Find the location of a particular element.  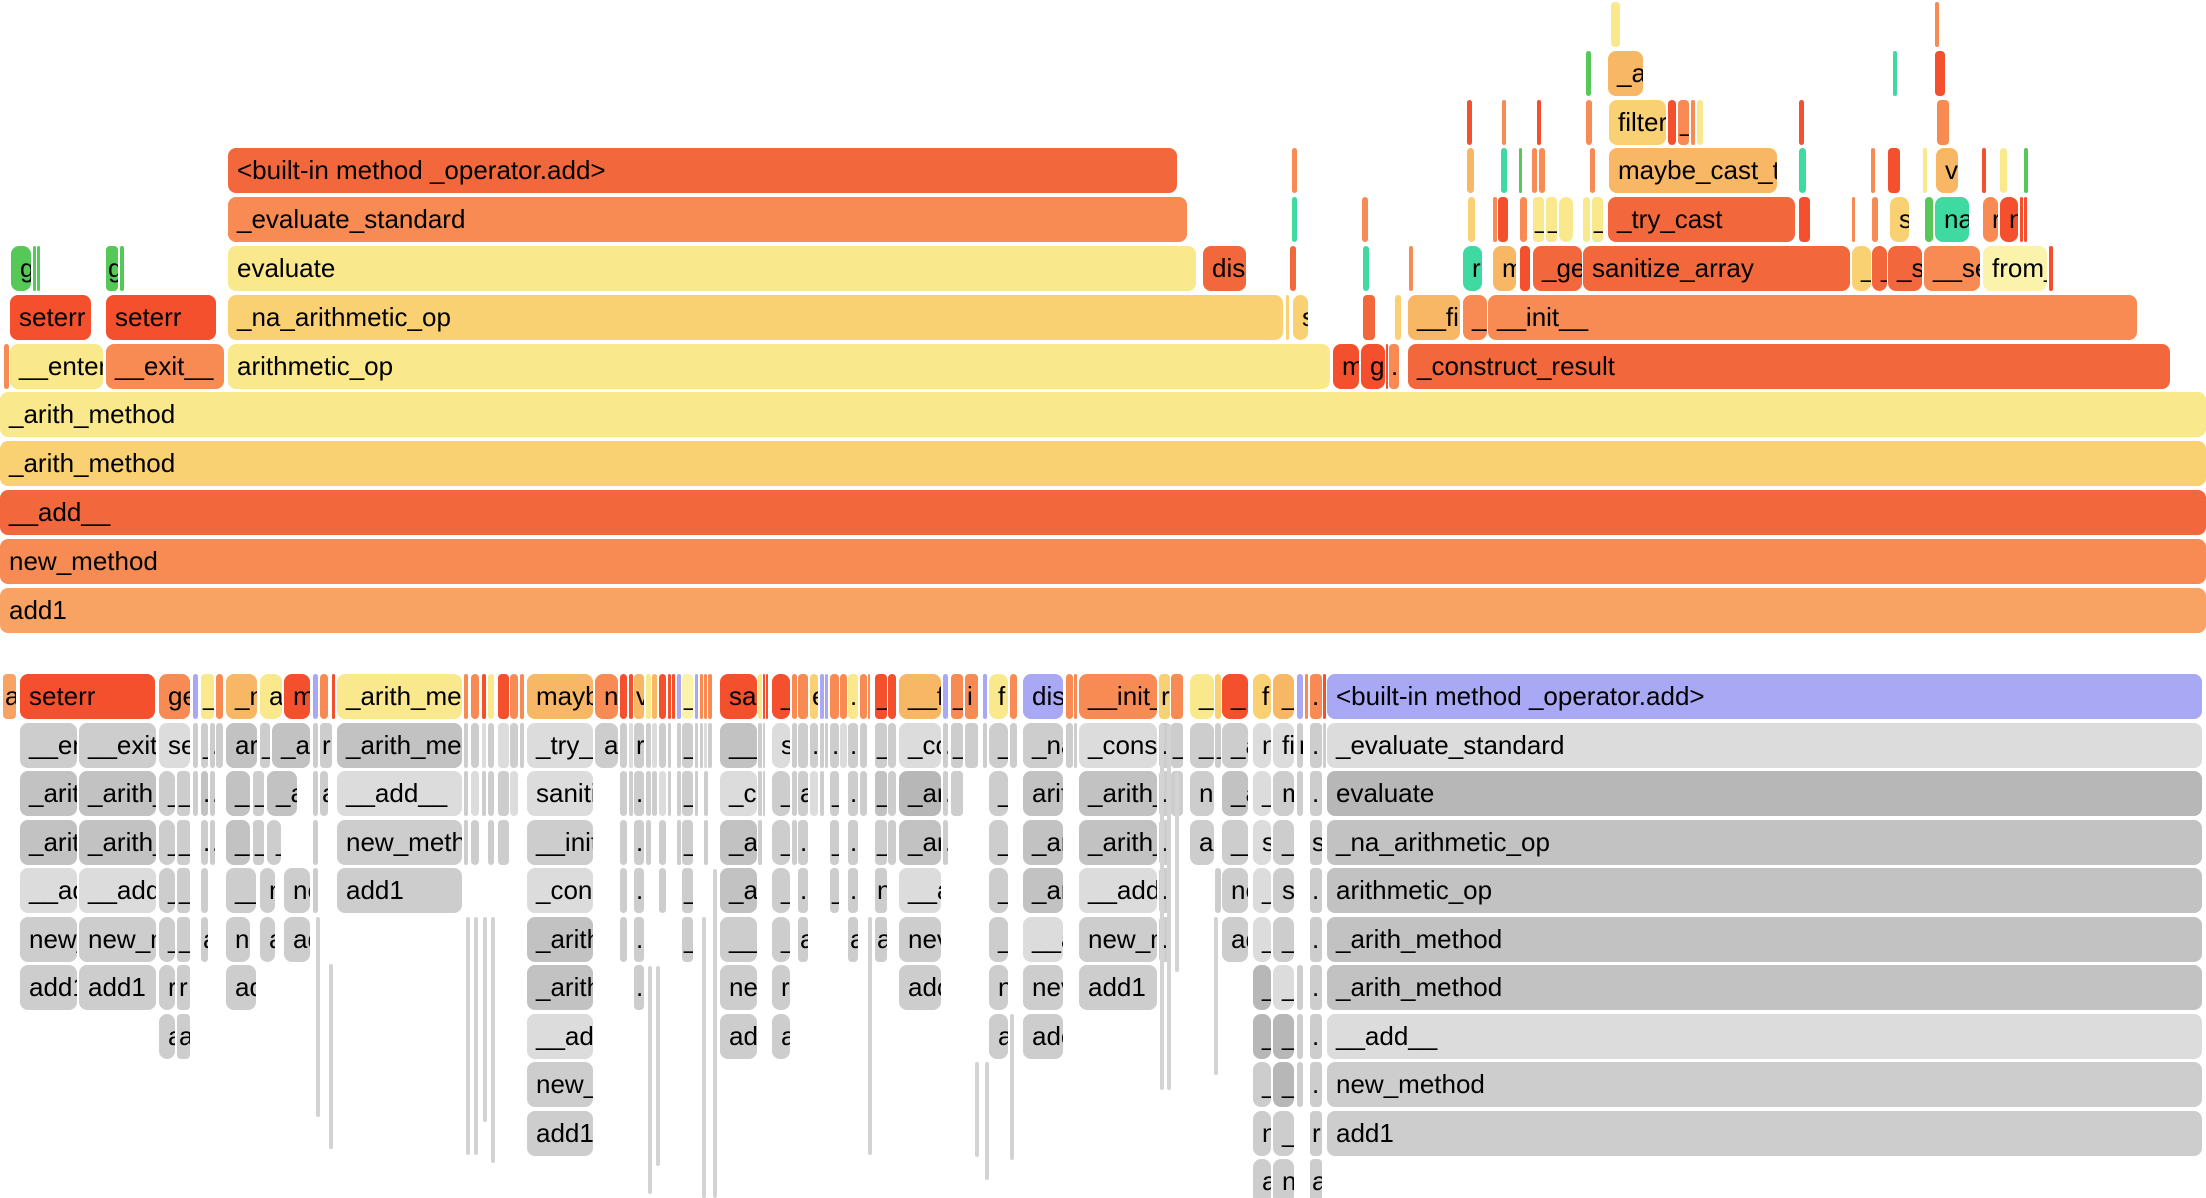

frame-f: __f is located at coordinates (920, 696).